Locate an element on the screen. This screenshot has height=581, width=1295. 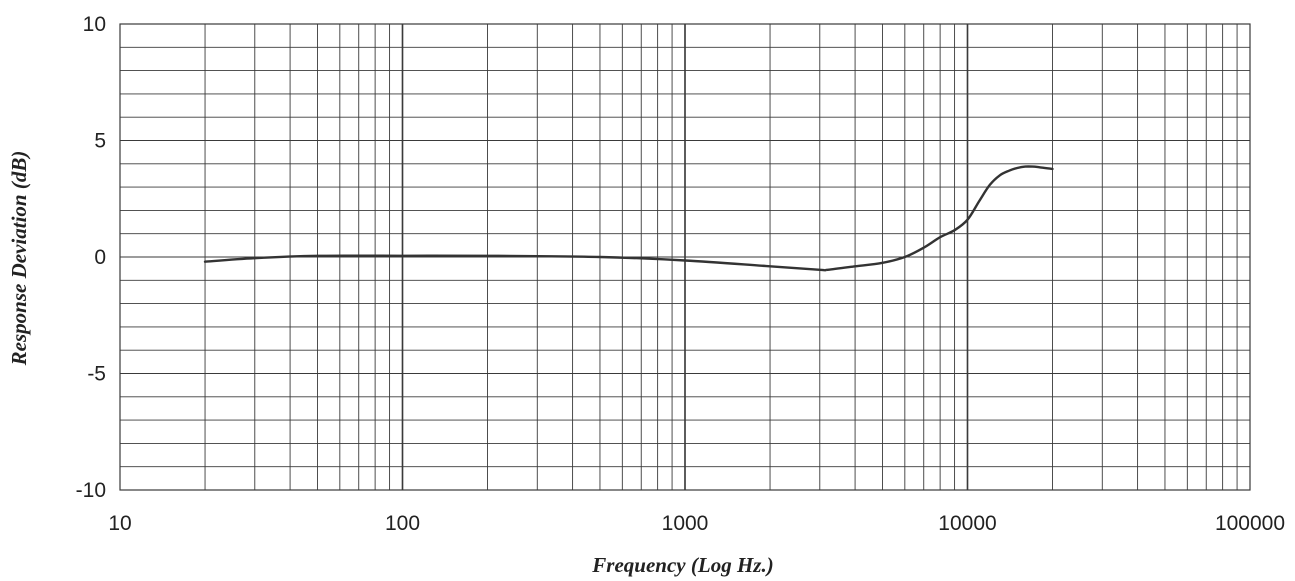
y-tick-label: 10 is located at coordinates (94, 24).